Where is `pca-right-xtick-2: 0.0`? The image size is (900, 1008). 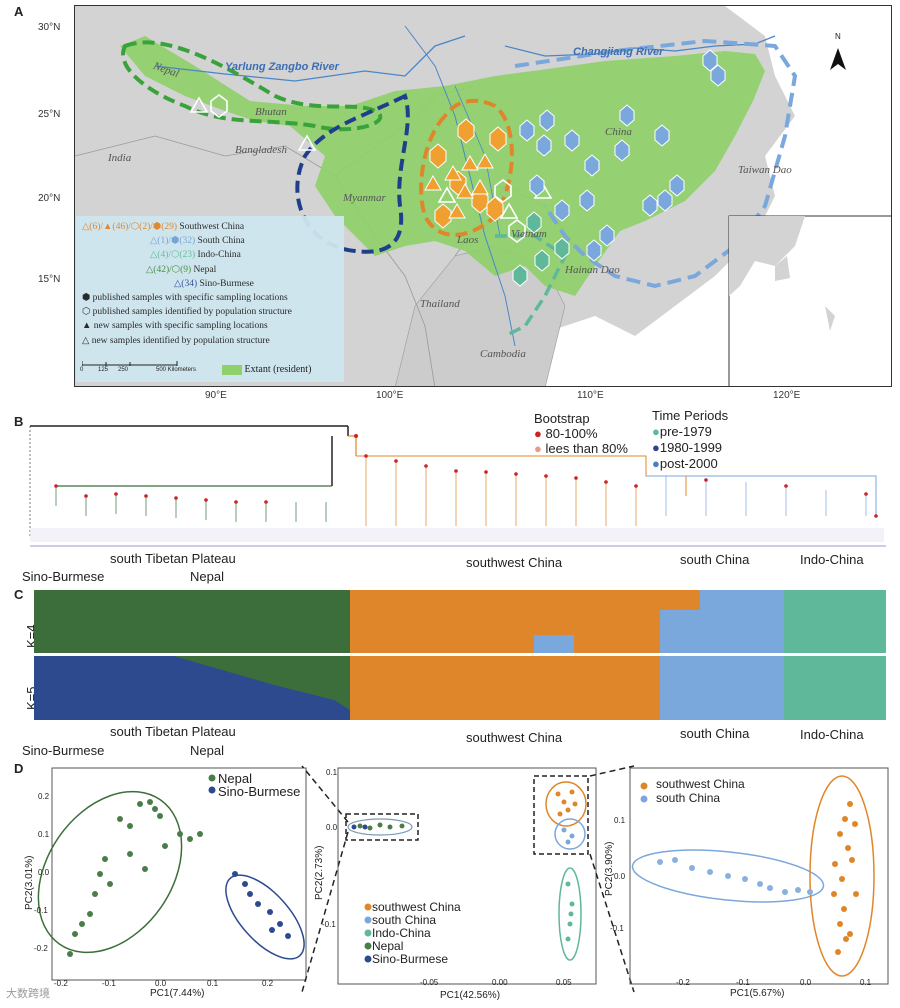
pca-right-xtick-2: 0.0 is located at coordinates (806, 982).